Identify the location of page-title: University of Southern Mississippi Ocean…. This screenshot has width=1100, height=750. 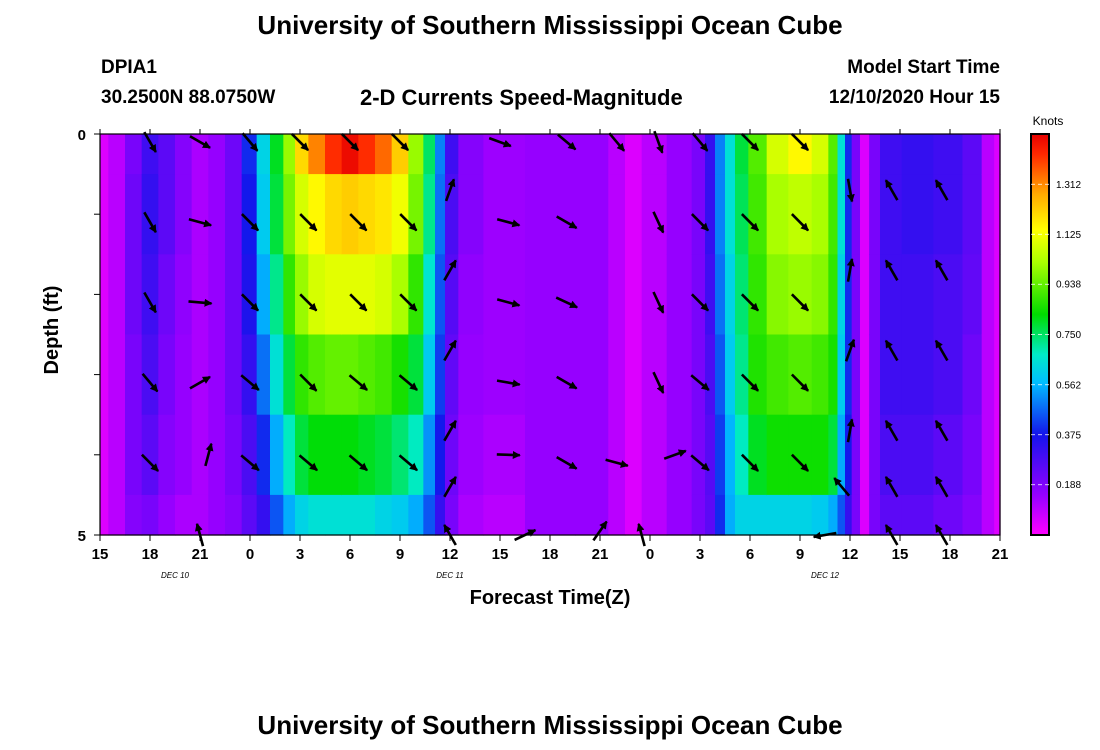
(550, 25).